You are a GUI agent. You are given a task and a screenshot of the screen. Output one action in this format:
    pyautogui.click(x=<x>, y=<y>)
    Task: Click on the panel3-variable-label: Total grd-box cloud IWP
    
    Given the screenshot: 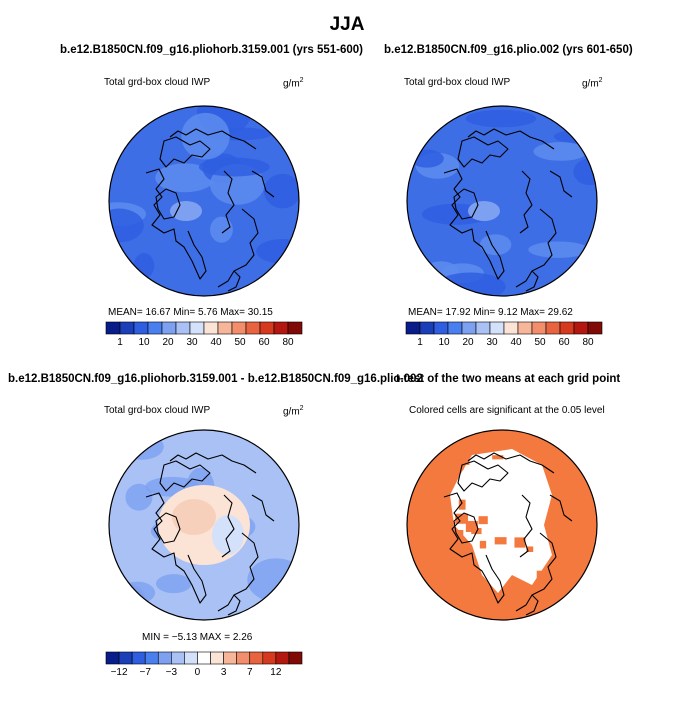 What is the action you would take?
    pyautogui.click(x=157, y=410)
    